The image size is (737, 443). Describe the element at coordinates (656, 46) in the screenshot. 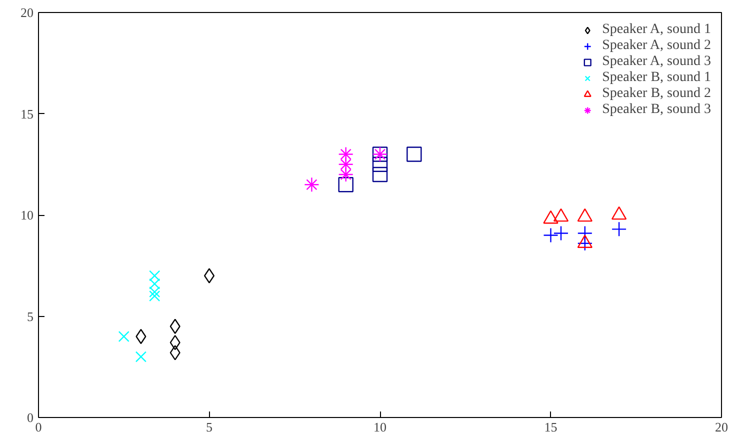

I see `legend-label: Speaker A, sound 2` at that location.